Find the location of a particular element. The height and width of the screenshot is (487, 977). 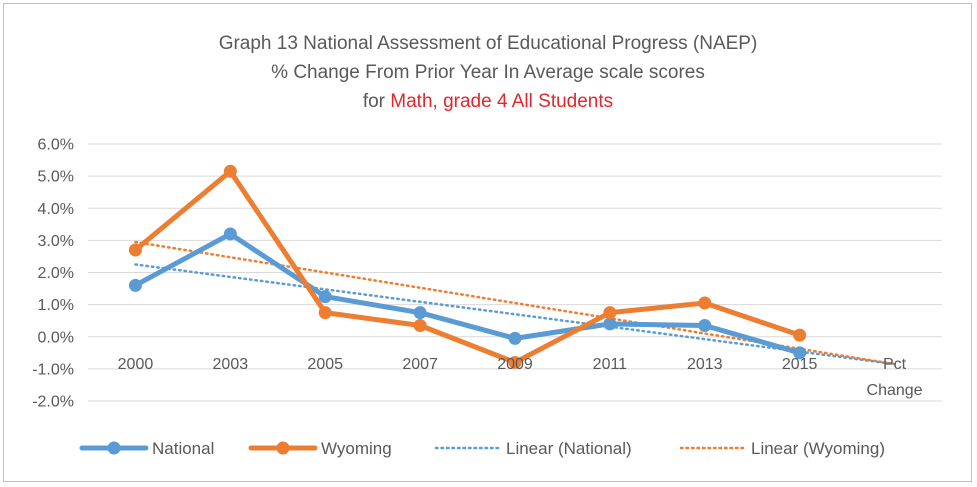

x-tick-label: 2000 is located at coordinates (136, 364).